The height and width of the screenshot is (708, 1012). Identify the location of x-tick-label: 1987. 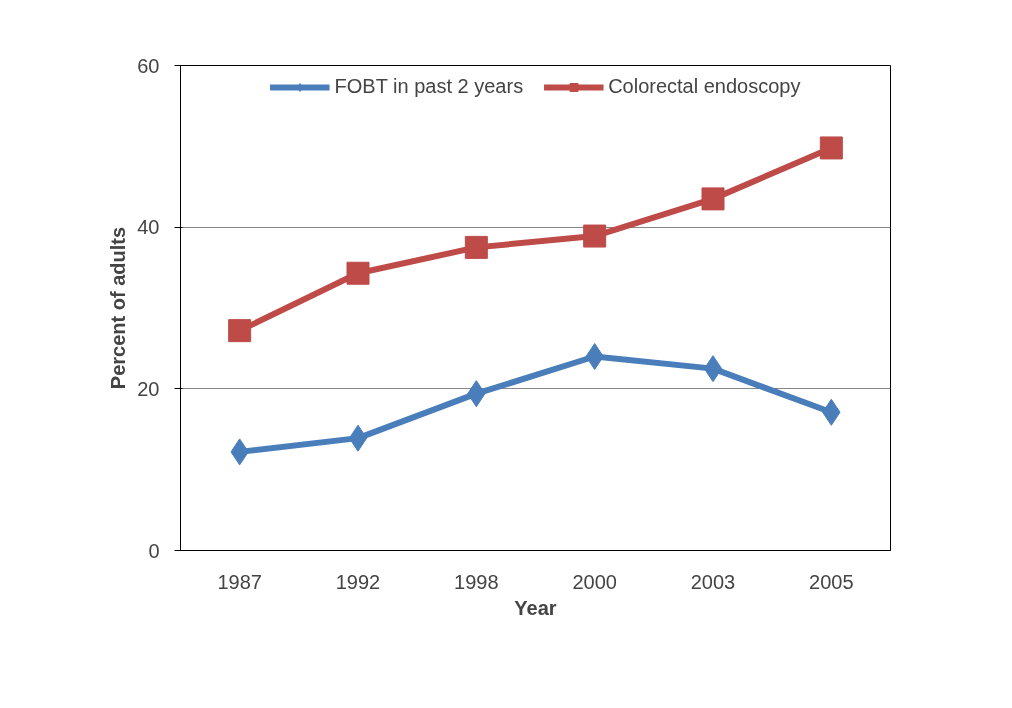
(239, 581).